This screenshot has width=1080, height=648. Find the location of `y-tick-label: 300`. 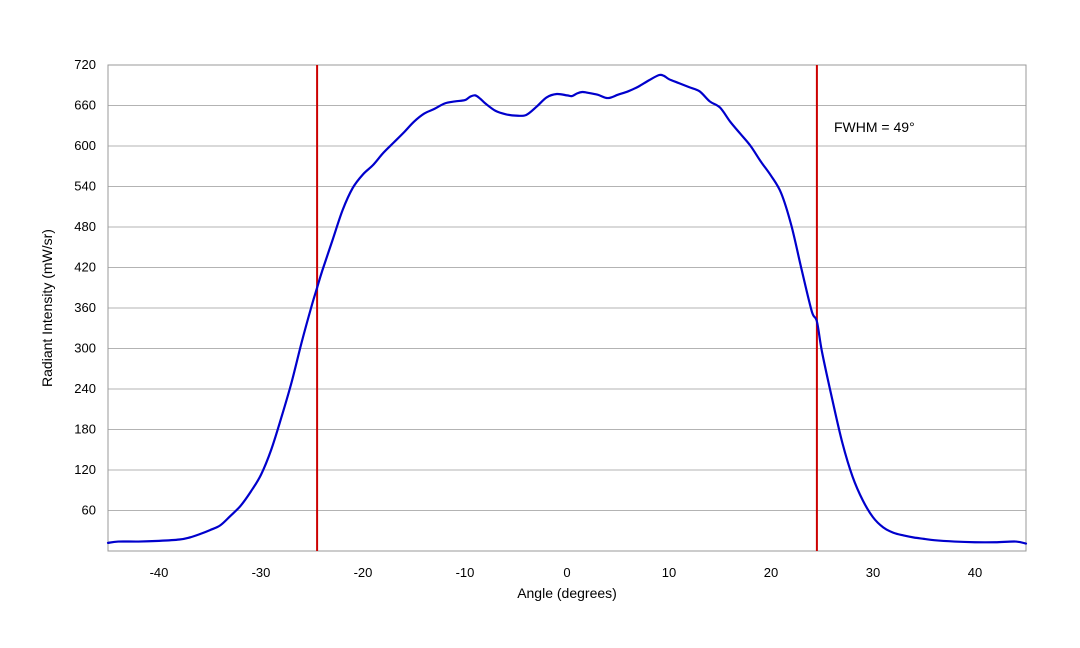

y-tick-label: 300 is located at coordinates (85, 348).